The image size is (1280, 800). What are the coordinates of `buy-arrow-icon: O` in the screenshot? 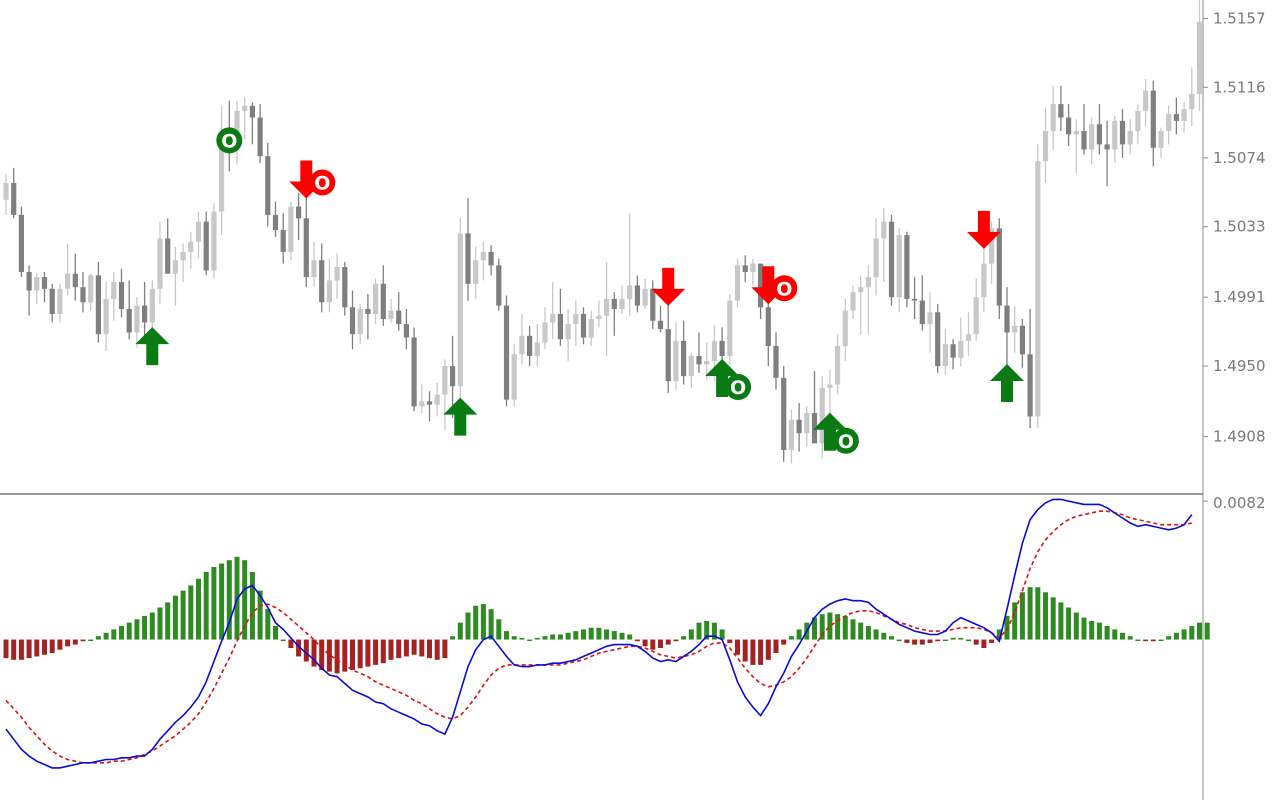 It's located at (728, 380).